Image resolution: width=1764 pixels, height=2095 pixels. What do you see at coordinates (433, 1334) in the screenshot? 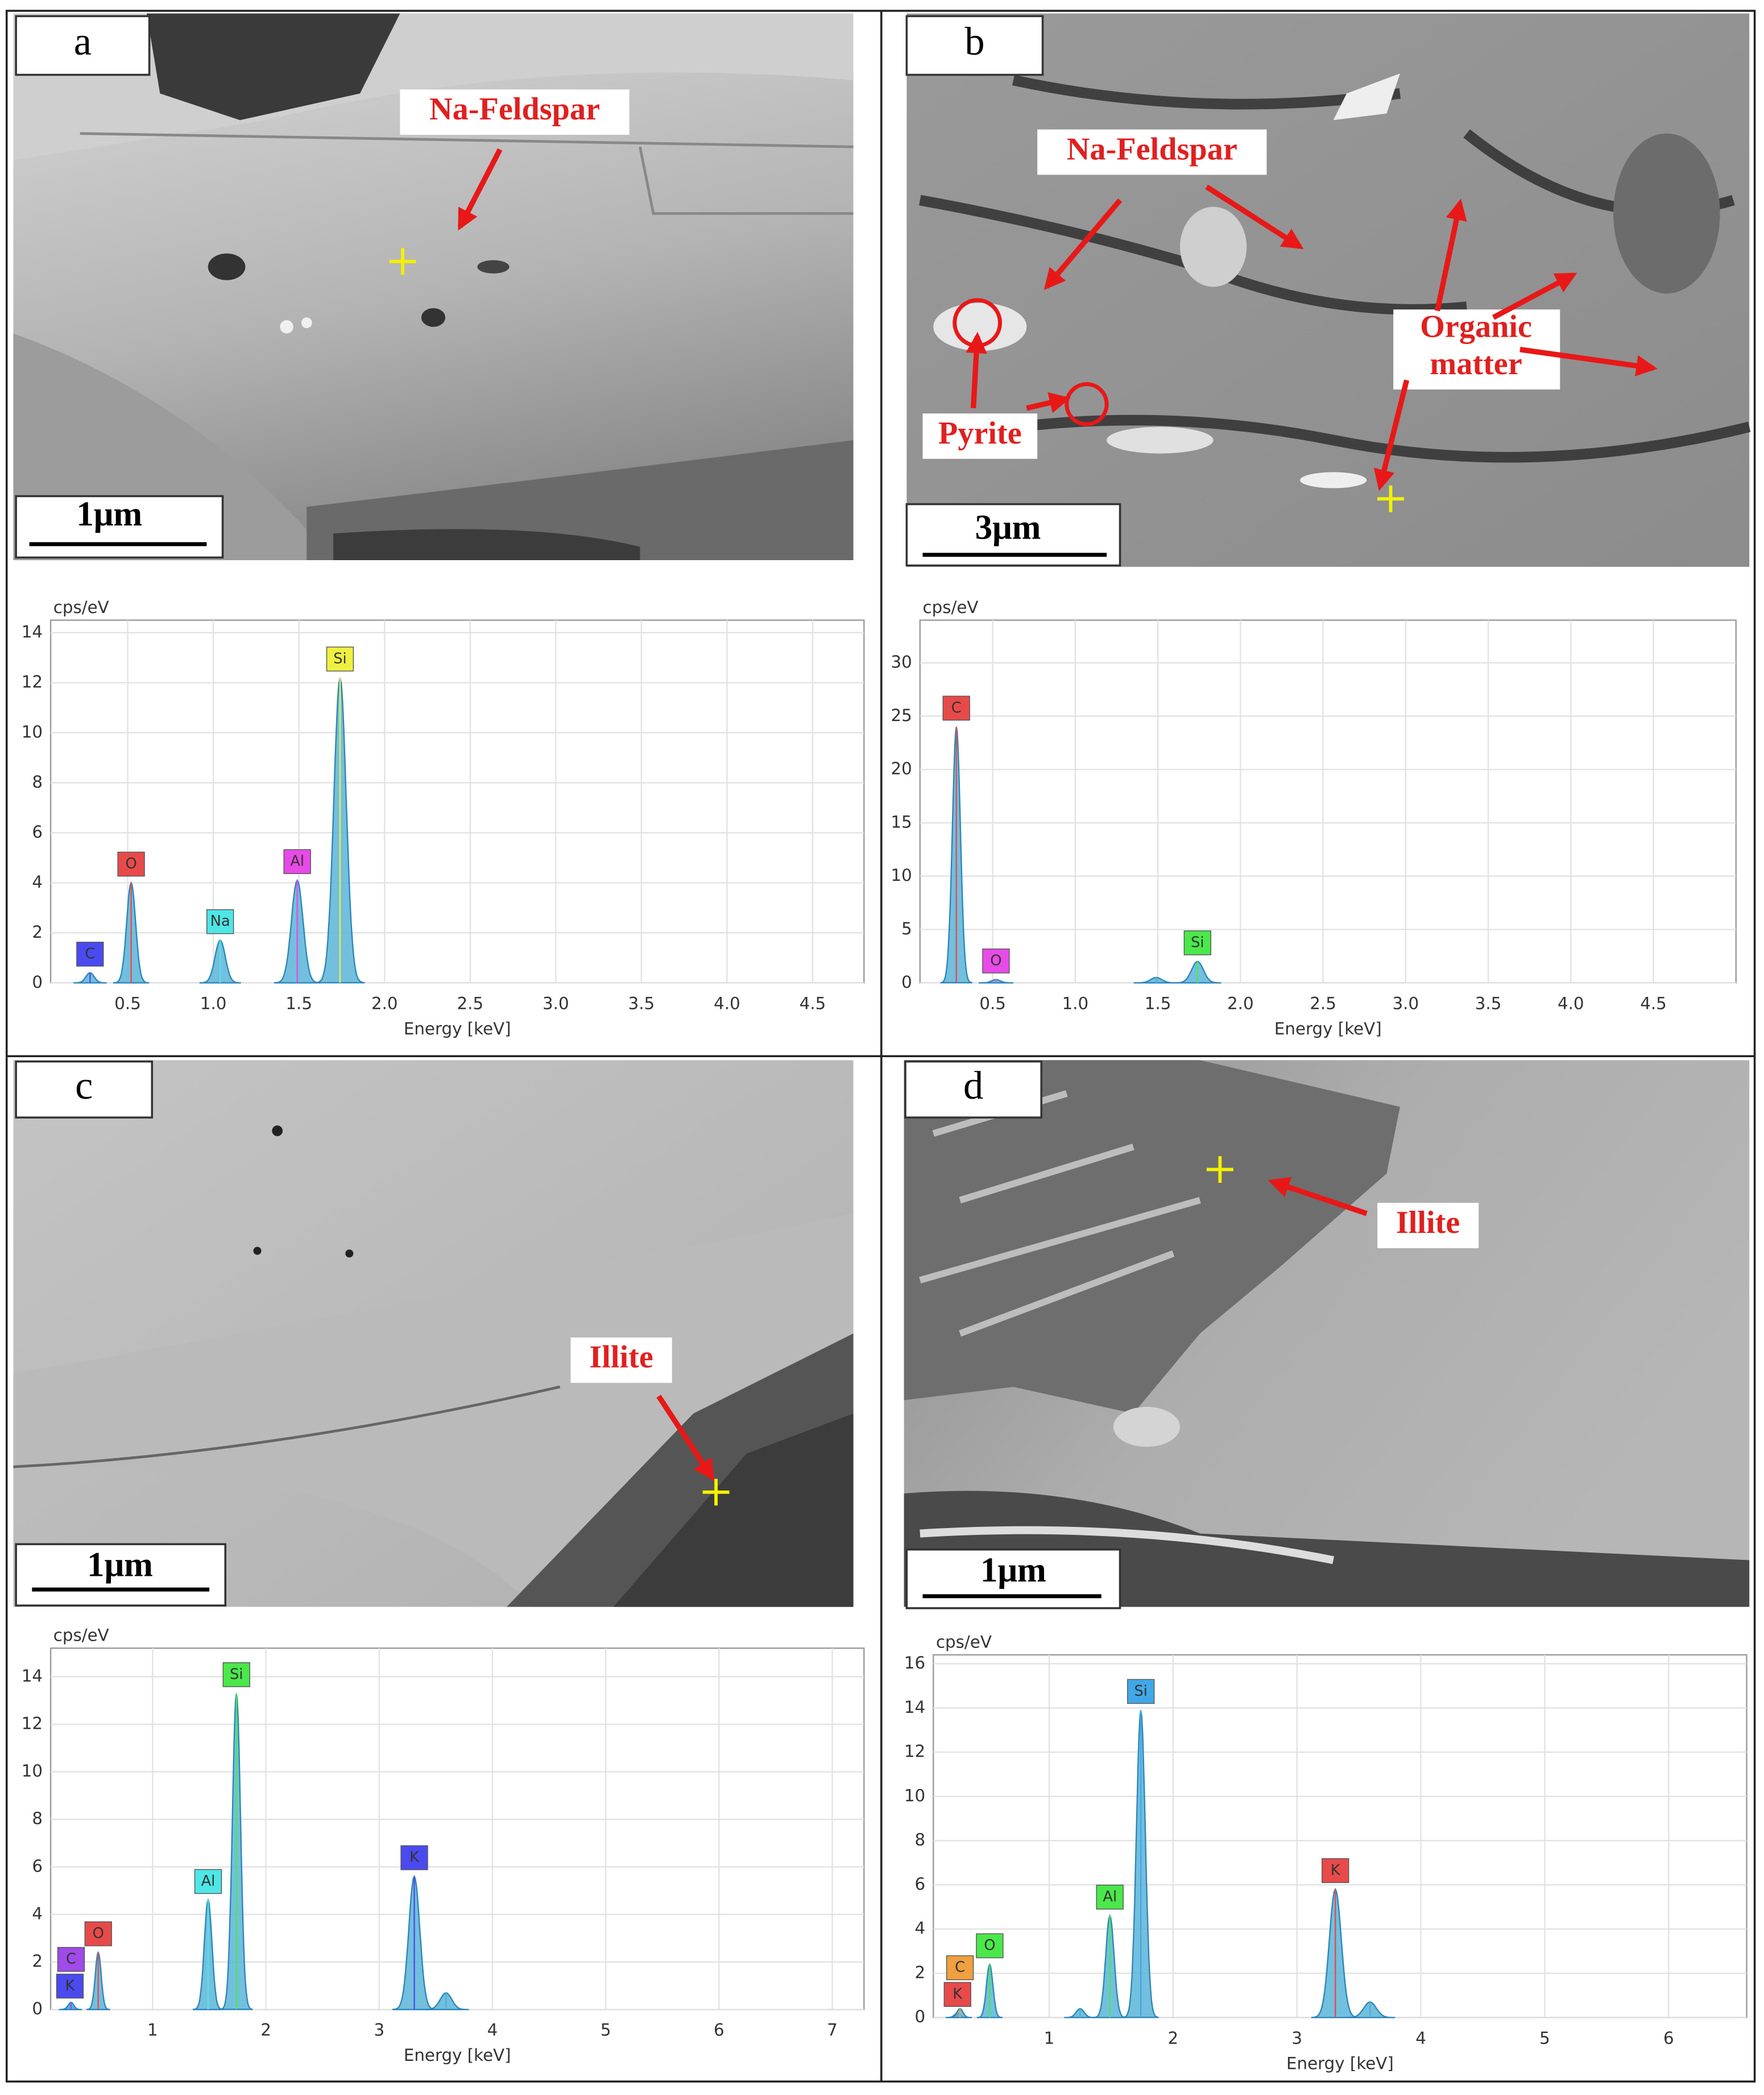
I see `sem-image` at bounding box center [433, 1334].